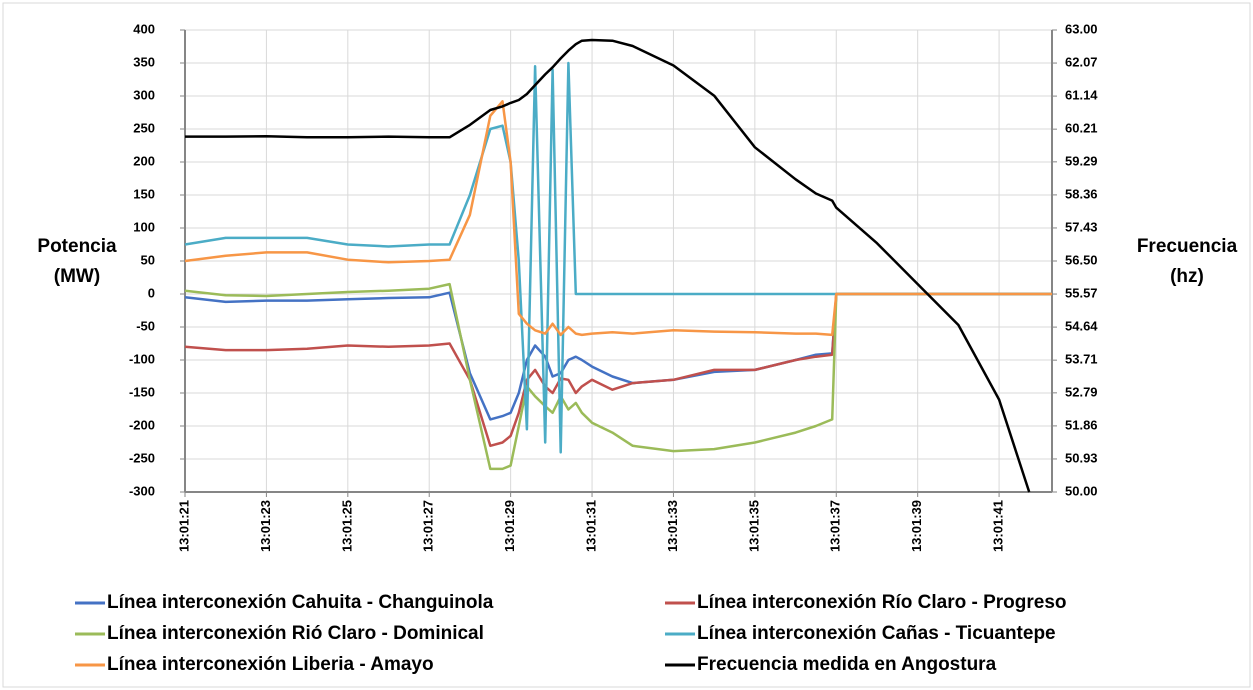  Describe the element at coordinates (144, 193) in the screenshot. I see `y-tick-label: 150` at that location.